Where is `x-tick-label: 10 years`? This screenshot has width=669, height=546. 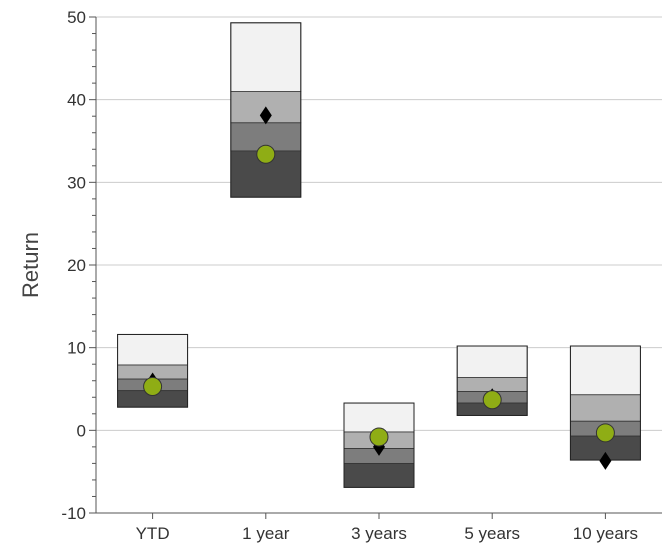 x-tick-label: 10 years is located at coordinates (605, 533).